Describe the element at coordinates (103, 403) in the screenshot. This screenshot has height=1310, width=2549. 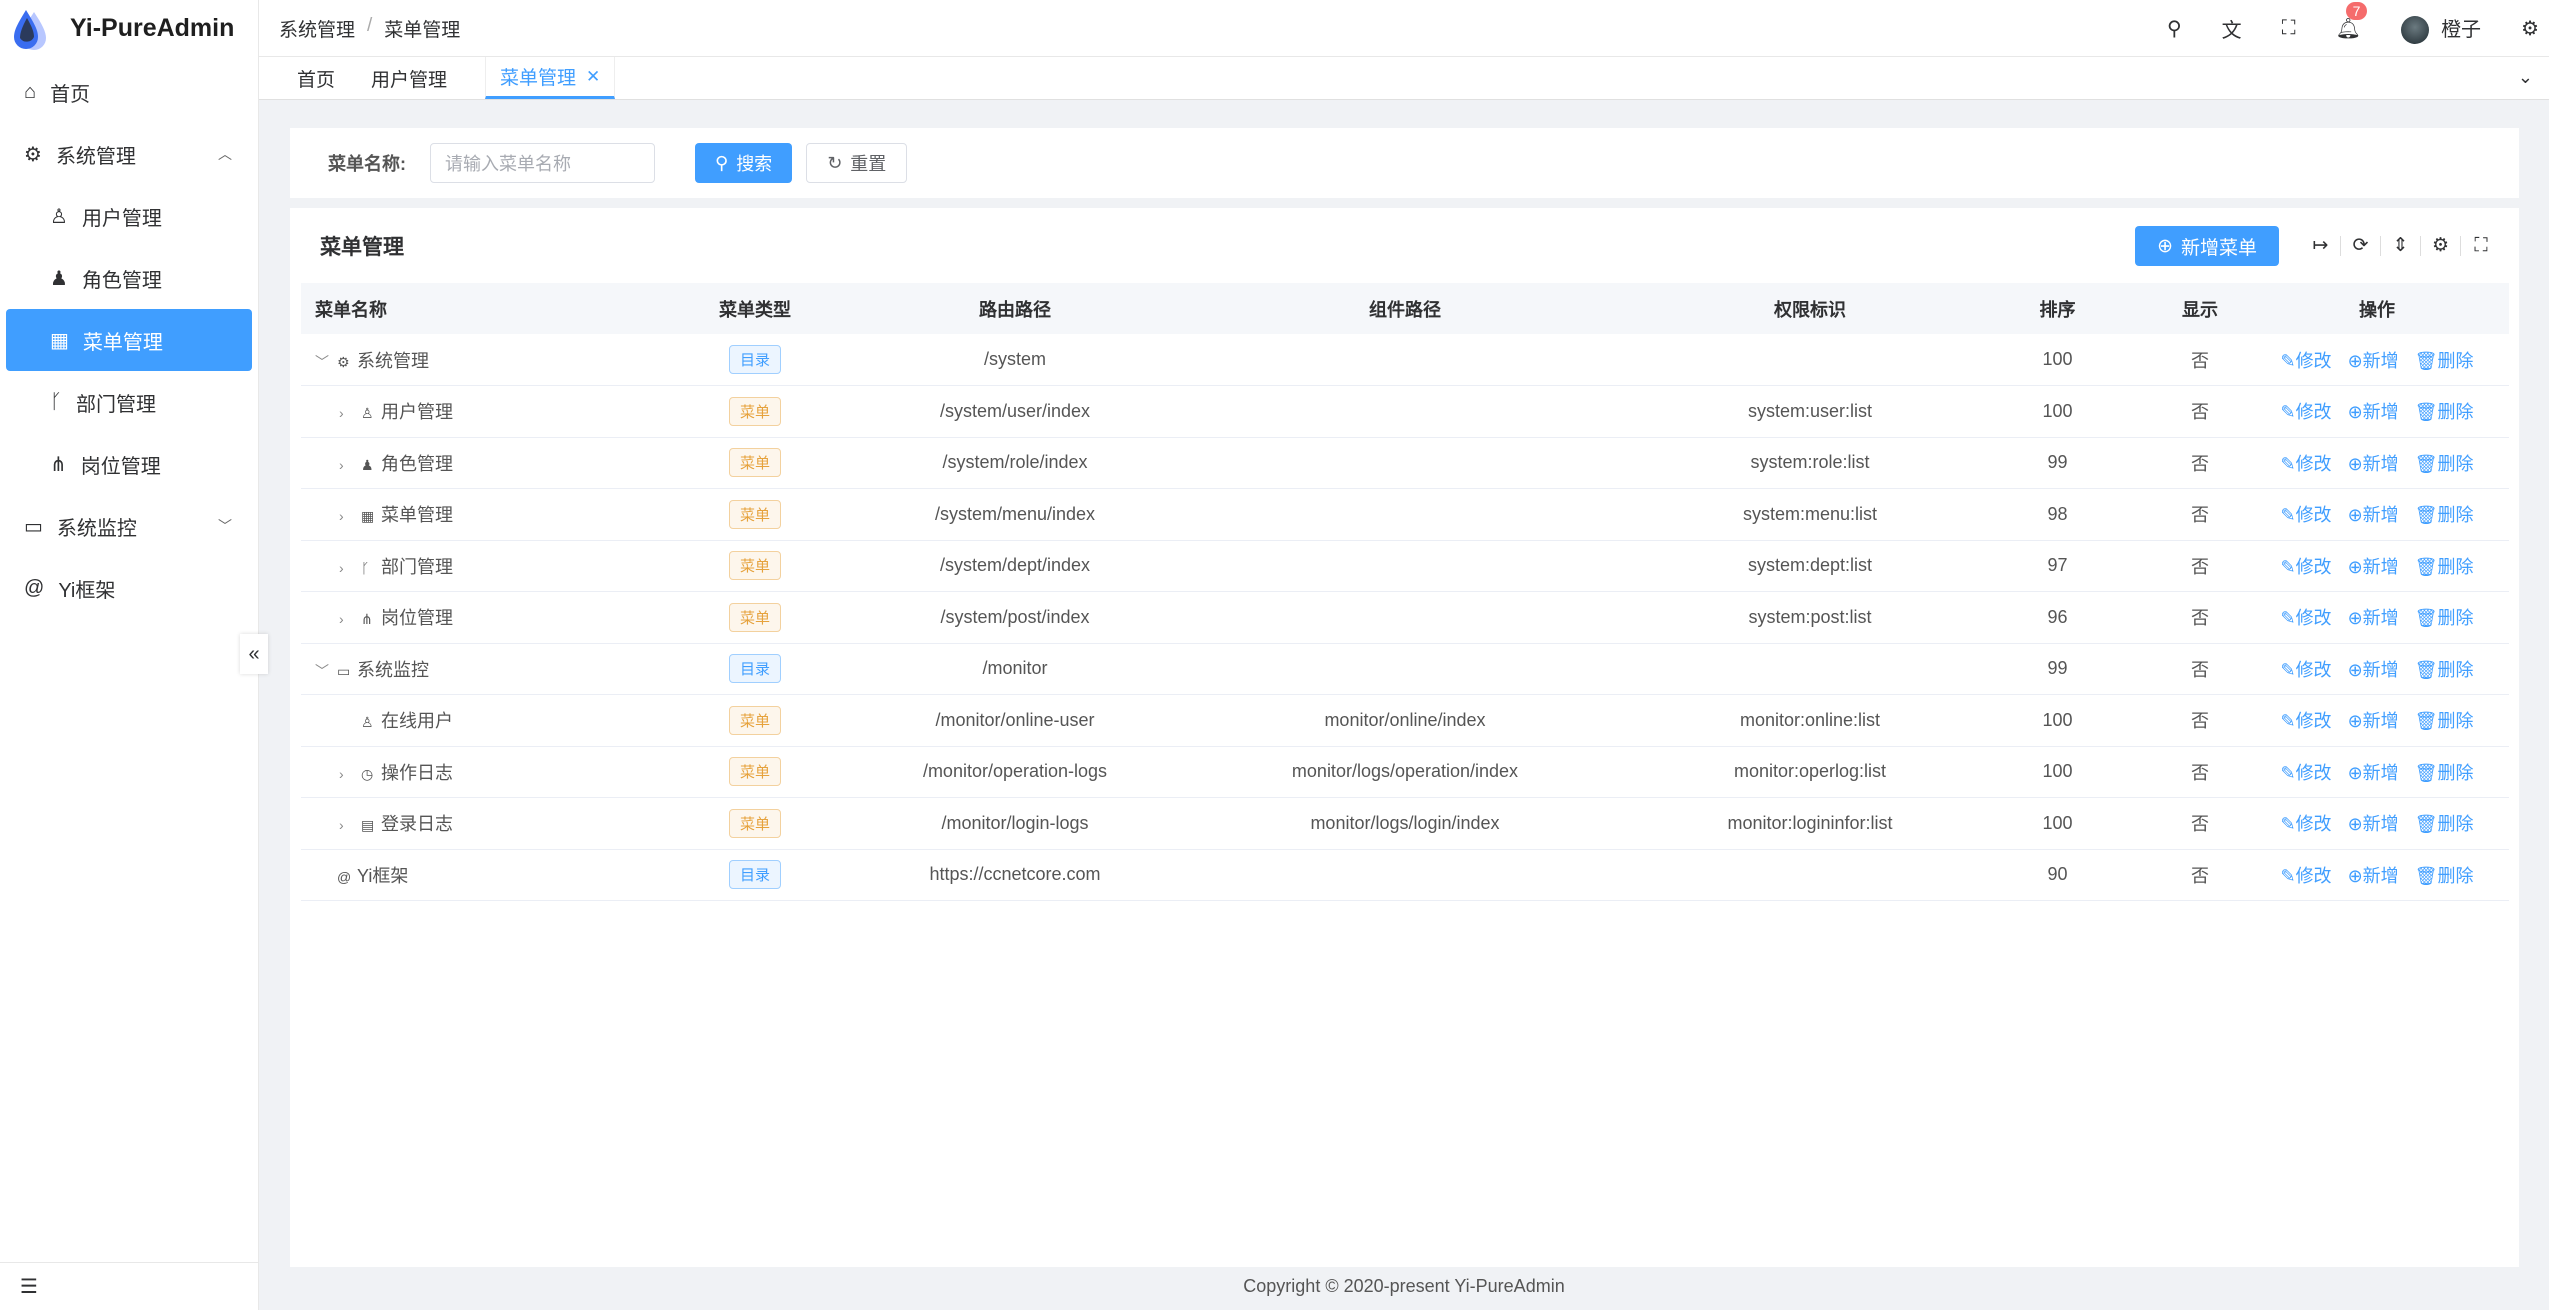
I see `sidebar-item-depts: ᚴ 部门管理` at that location.